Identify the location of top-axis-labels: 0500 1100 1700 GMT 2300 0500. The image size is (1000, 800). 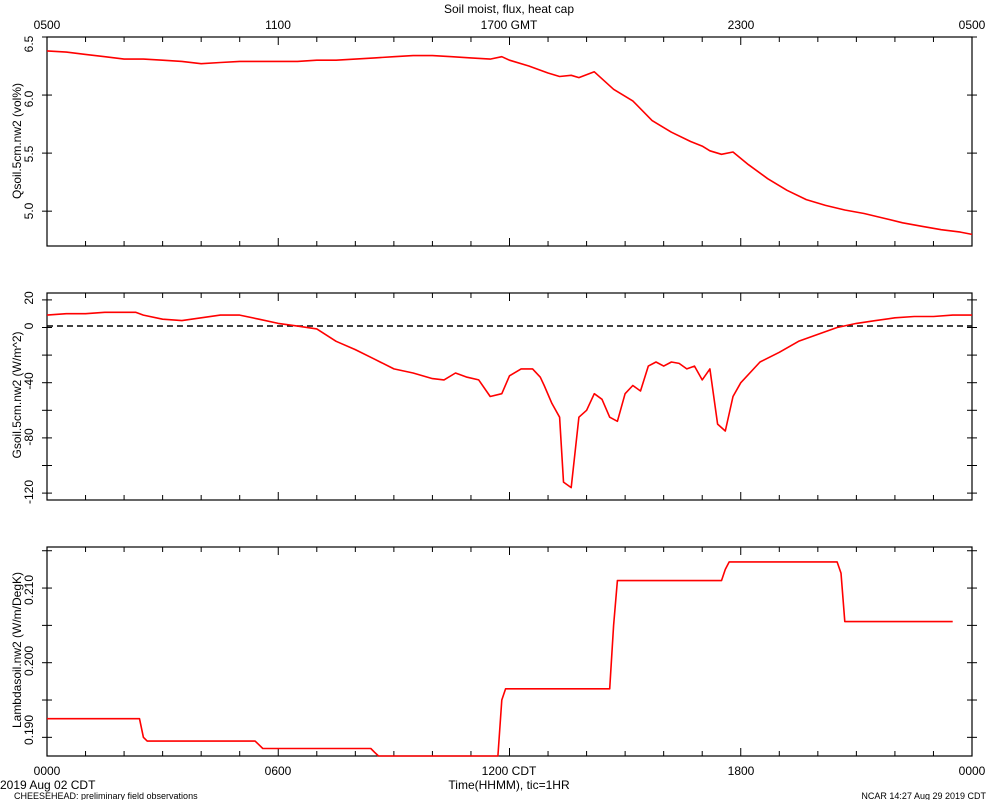
(510, 25).